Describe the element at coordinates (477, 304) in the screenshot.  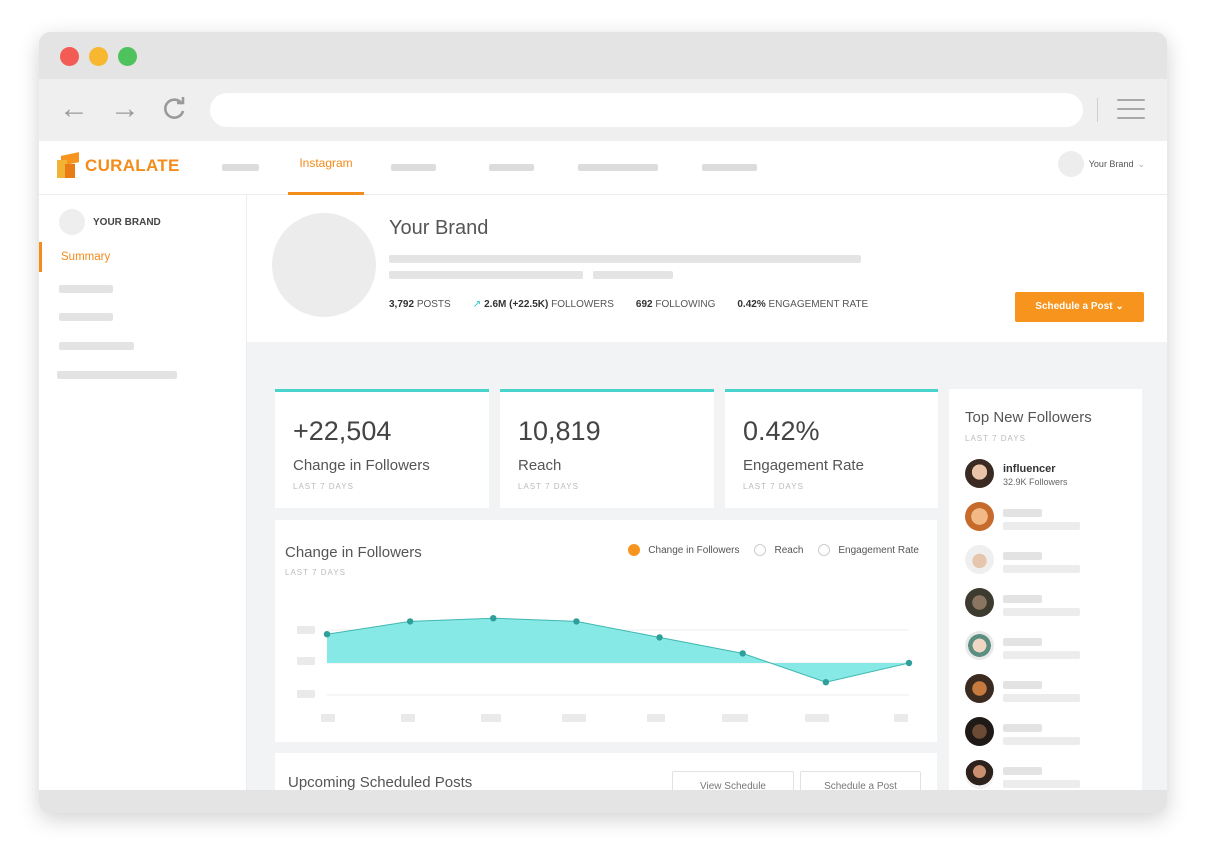
I see `trend-up-icon: ↗` at that location.